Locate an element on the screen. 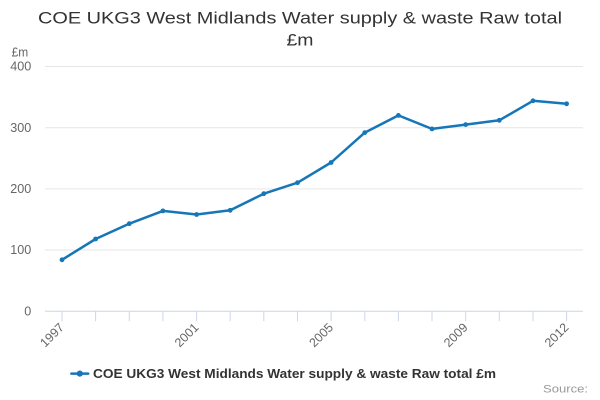  svg-text: 200 is located at coordinates (20, 189).